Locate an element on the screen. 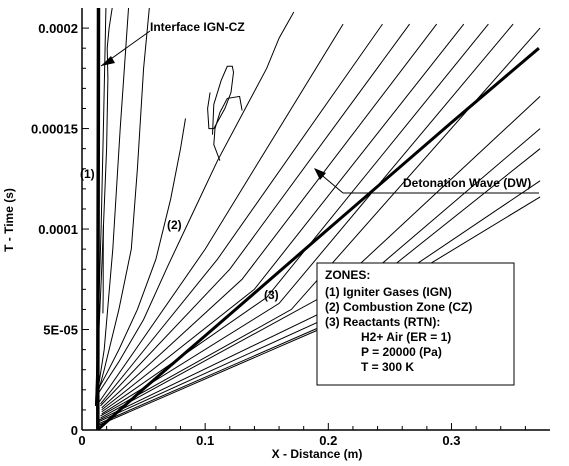  zone-2-label: (2) is located at coordinates (174, 225).